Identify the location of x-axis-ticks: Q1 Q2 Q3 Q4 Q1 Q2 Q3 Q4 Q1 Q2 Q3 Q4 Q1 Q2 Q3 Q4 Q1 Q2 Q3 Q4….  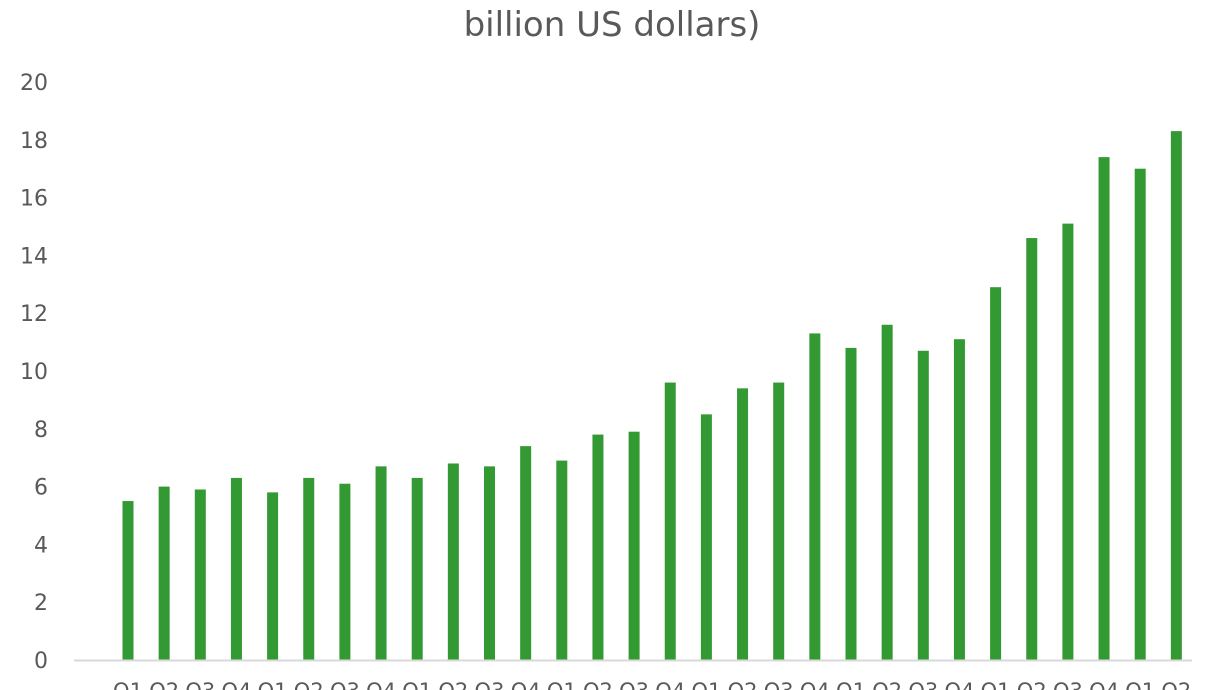
(652, 684).